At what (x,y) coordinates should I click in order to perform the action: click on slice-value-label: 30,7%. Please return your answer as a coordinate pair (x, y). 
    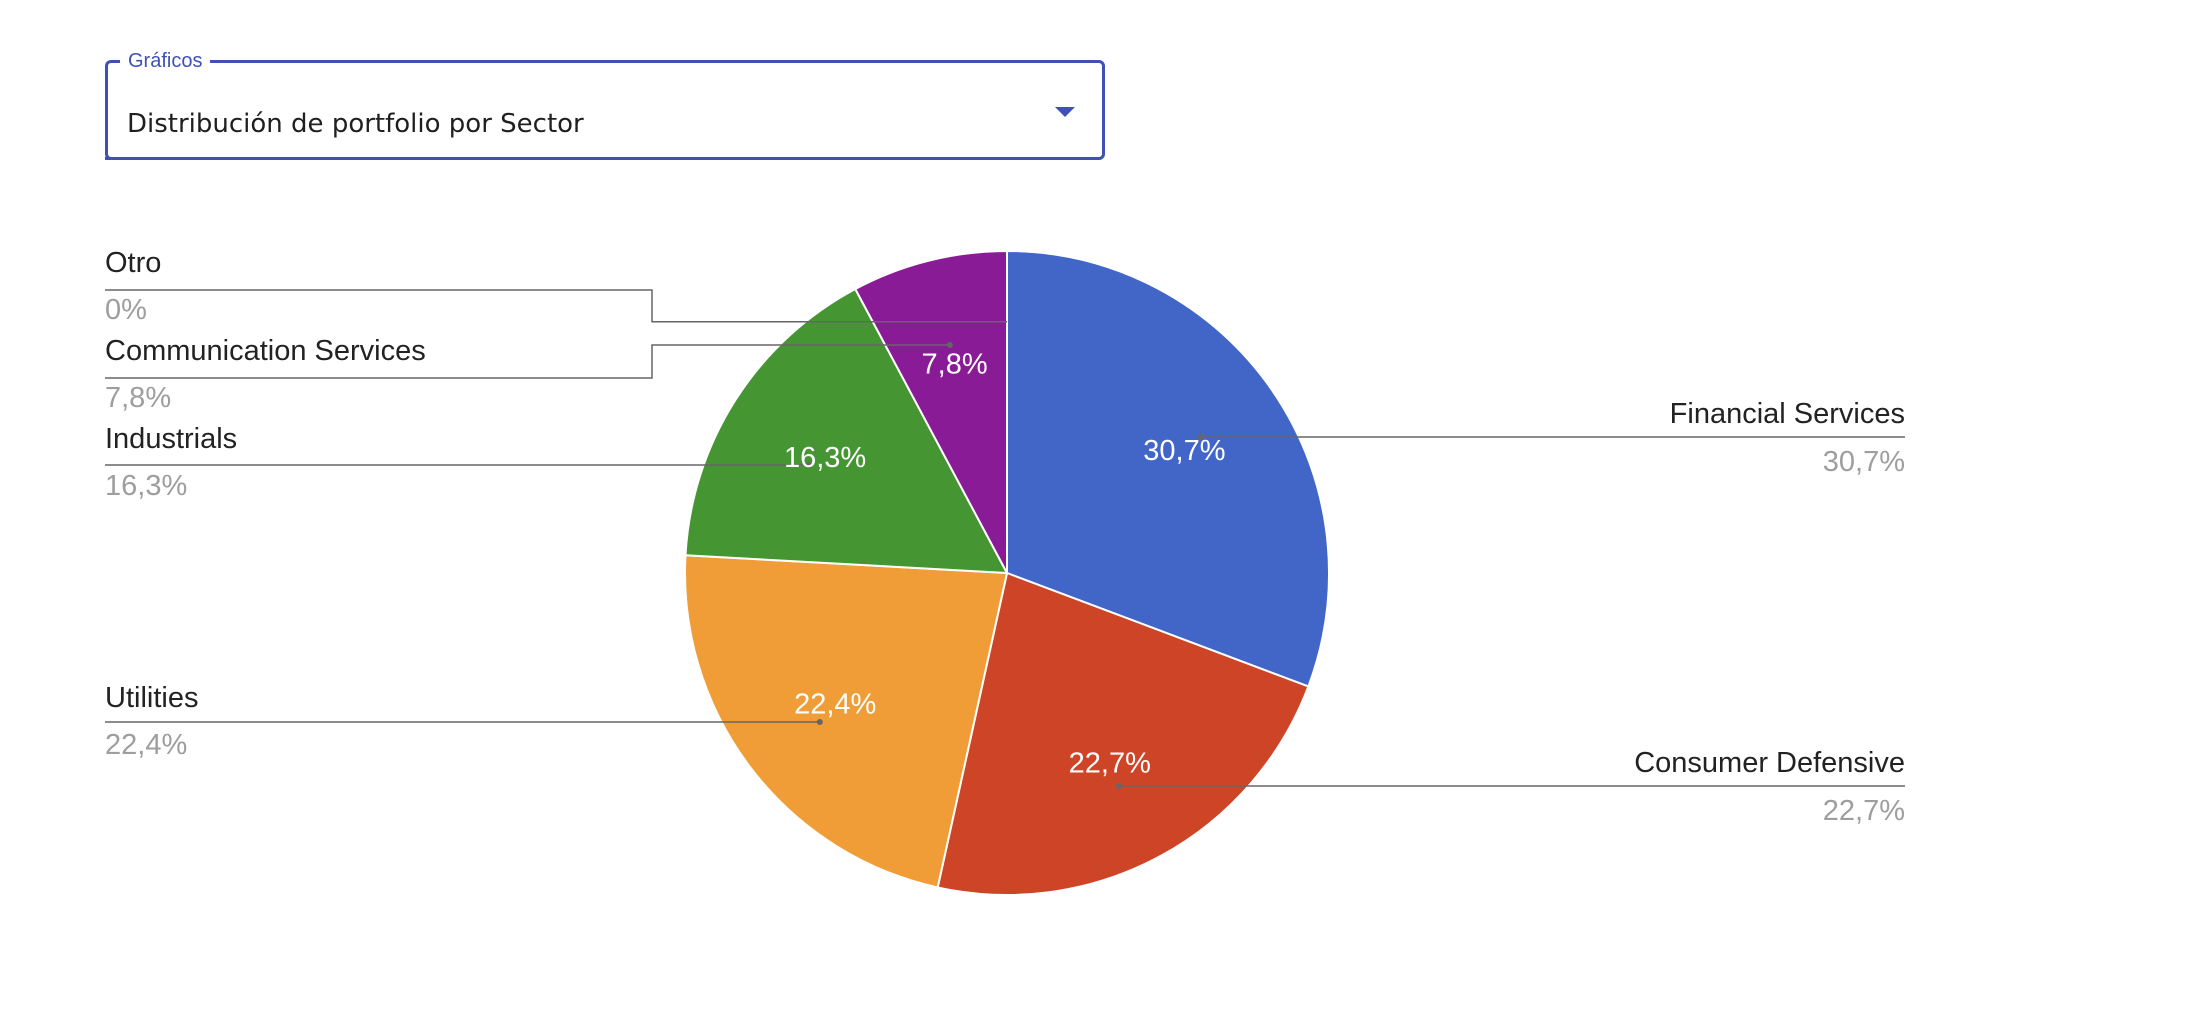
    Looking at the image, I should click on (1184, 451).